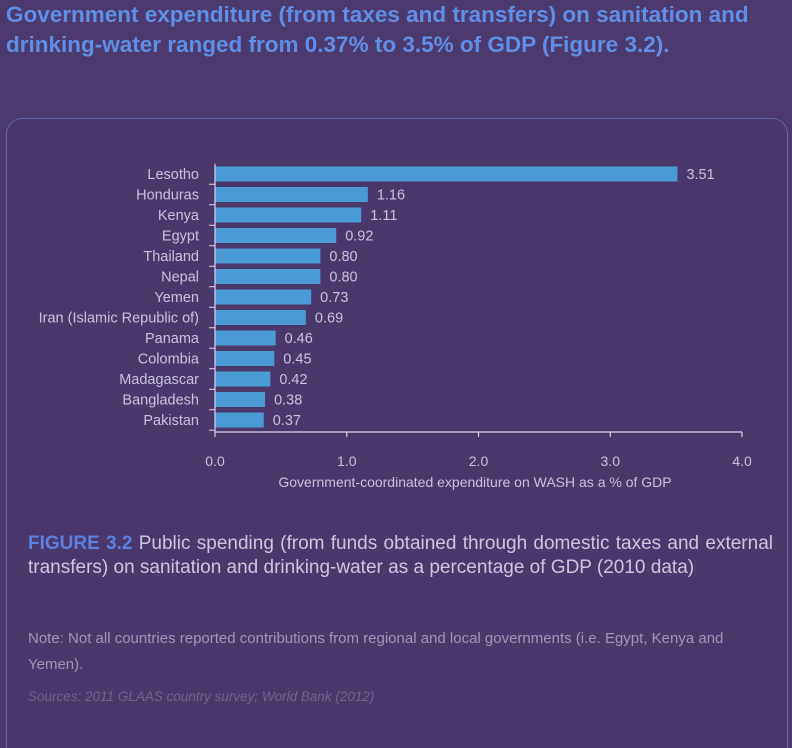  What do you see at coordinates (343, 278) in the screenshot?
I see `value-label-5: 0.80` at bounding box center [343, 278].